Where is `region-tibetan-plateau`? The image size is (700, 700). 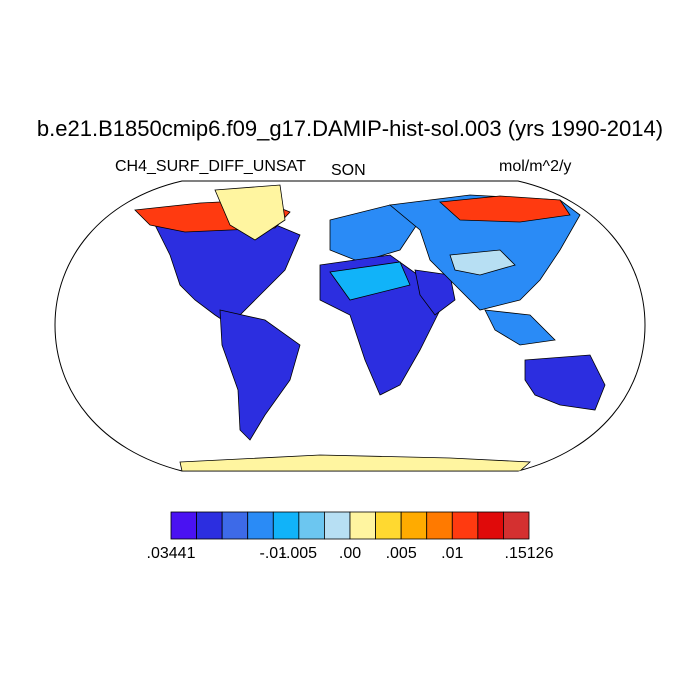
region-tibetan-plateau is located at coordinates (482, 262).